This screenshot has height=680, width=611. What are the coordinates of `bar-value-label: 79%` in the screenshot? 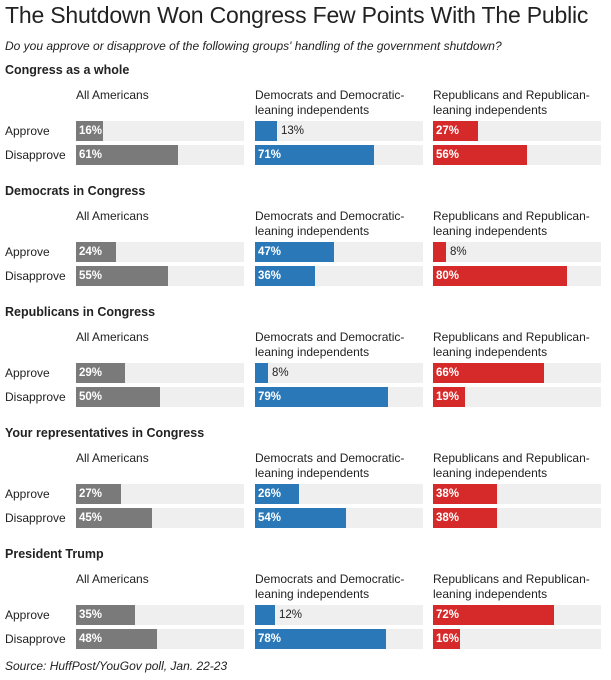 It's located at (270, 397).